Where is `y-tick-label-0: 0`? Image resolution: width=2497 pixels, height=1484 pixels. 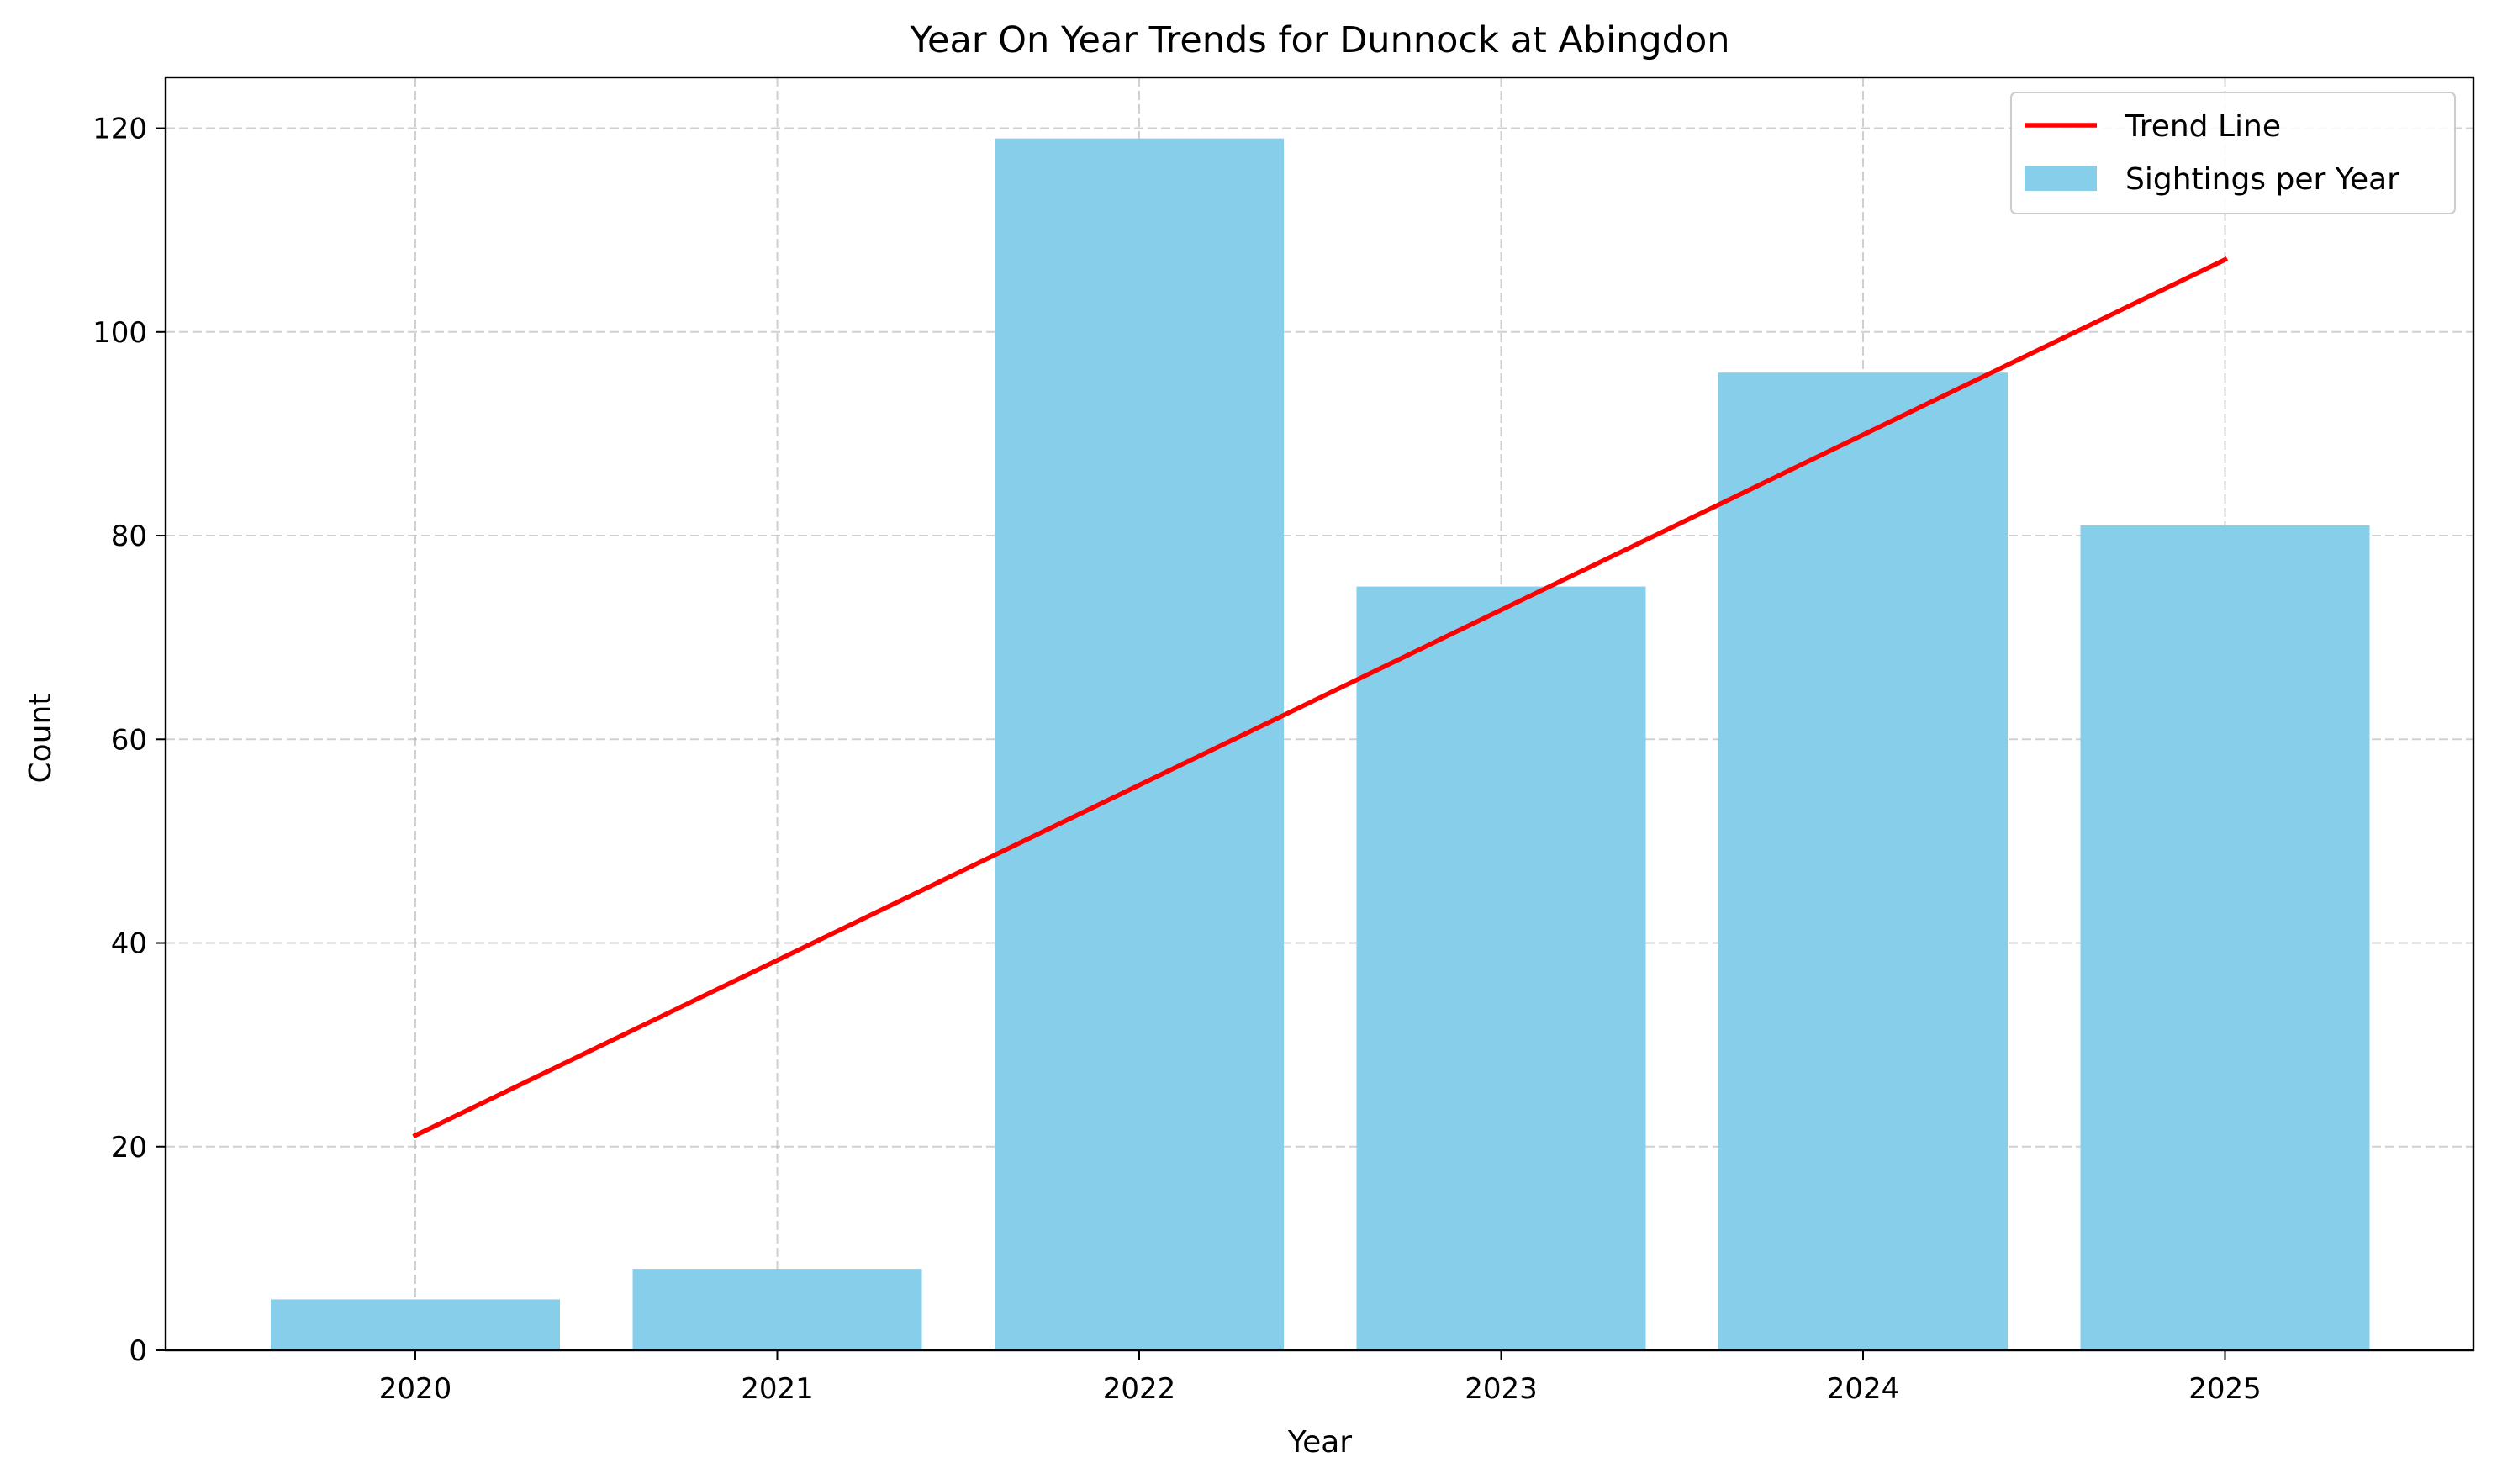
y-tick-label-0: 0 is located at coordinates (138, 1351).